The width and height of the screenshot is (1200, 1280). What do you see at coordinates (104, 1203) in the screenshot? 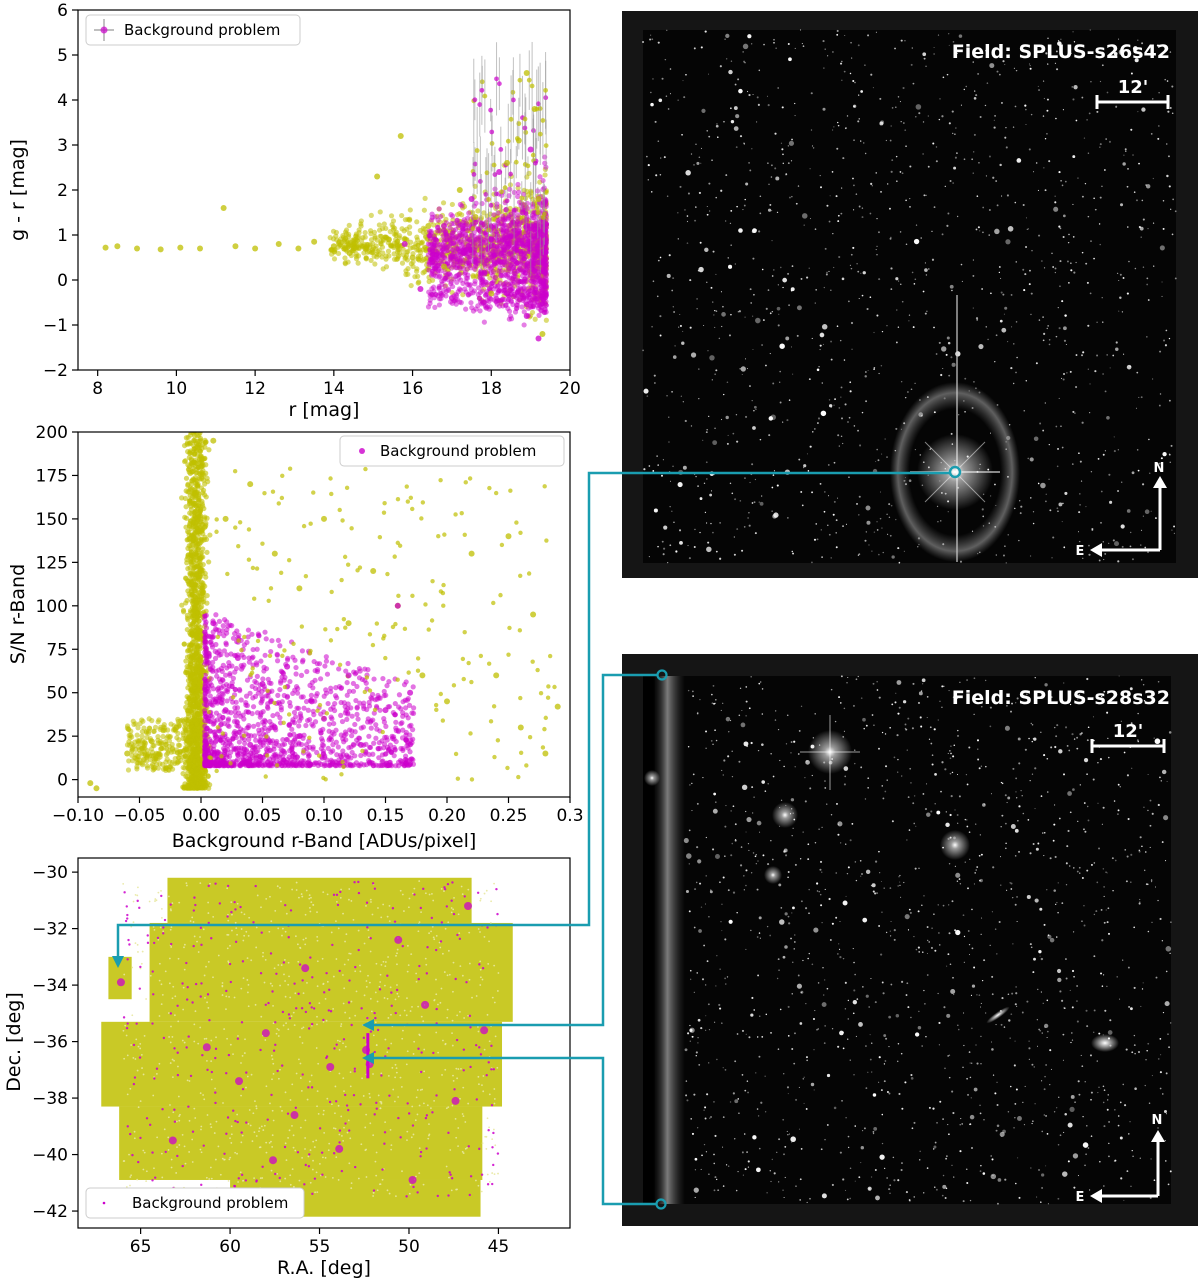
I see `legend-marker-sky` at bounding box center [104, 1203].